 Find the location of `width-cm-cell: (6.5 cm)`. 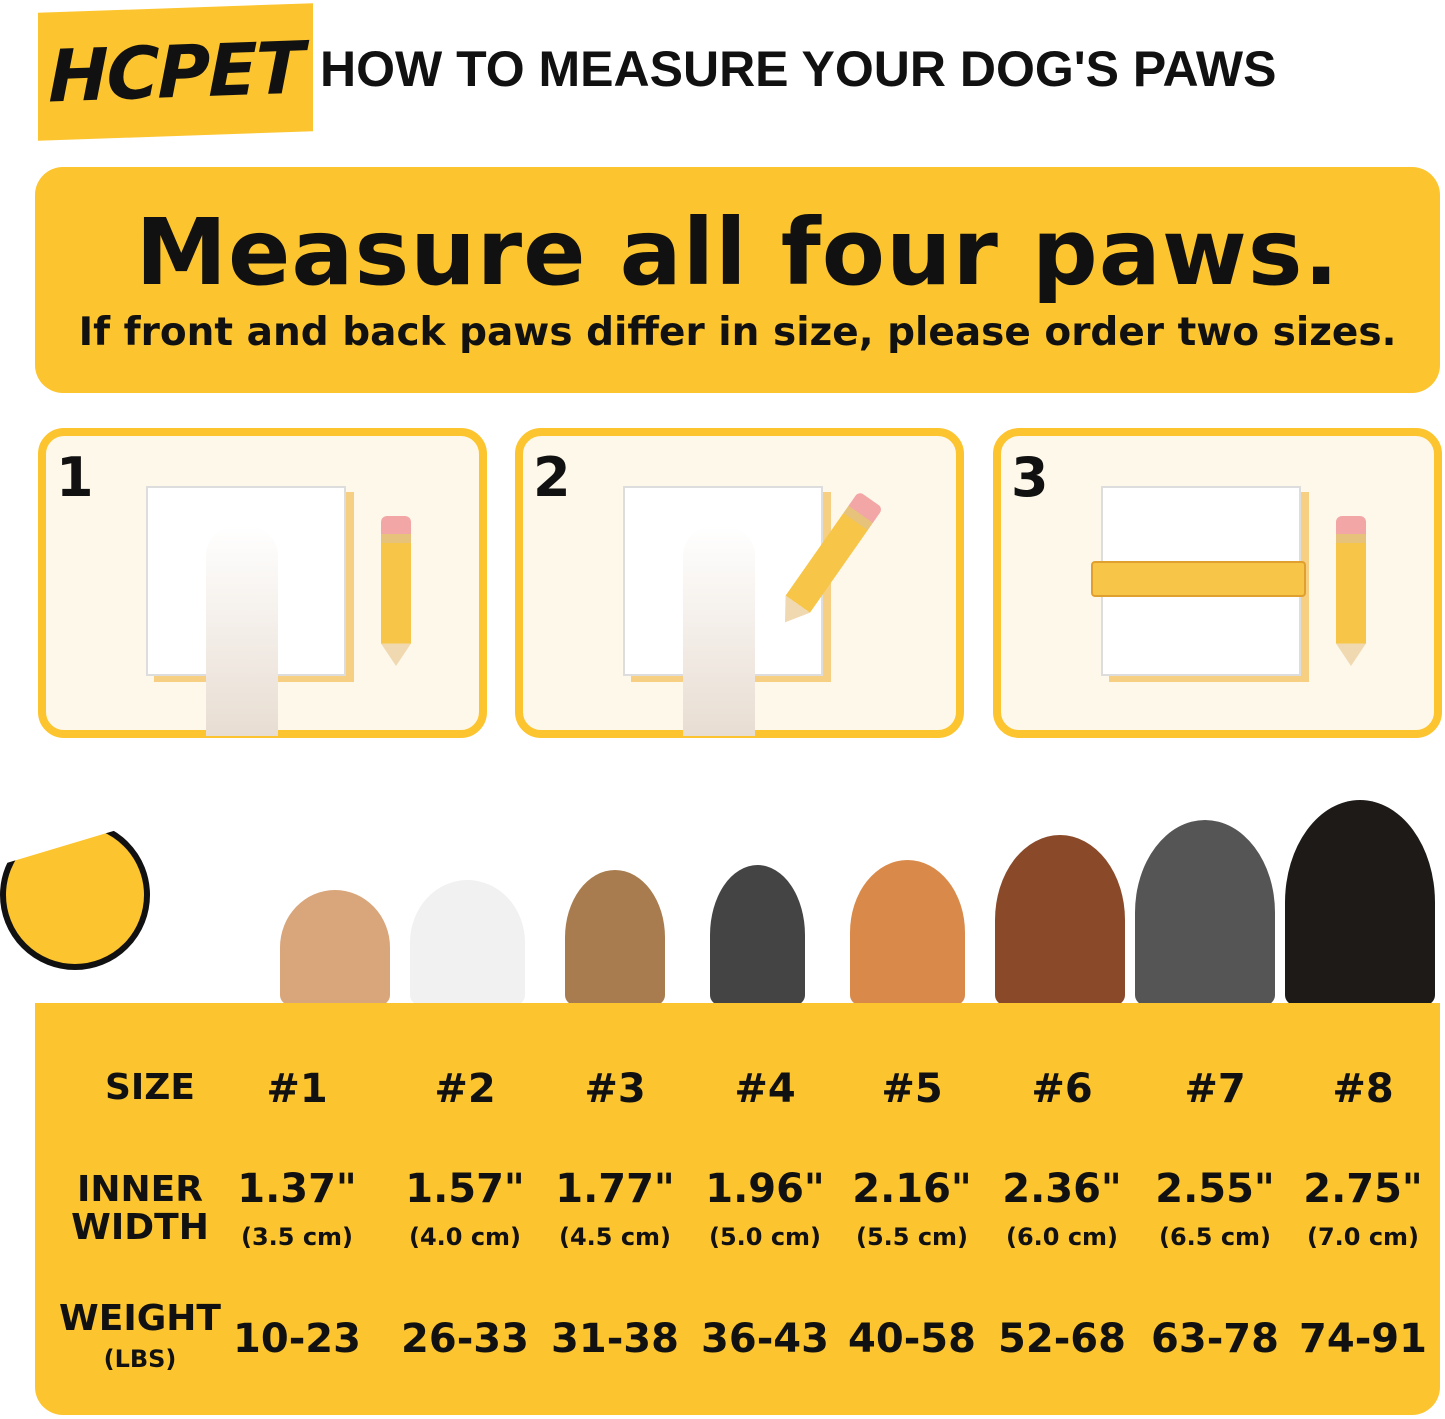

width-cm-cell: (6.5 cm) is located at coordinates (1215, 1237).